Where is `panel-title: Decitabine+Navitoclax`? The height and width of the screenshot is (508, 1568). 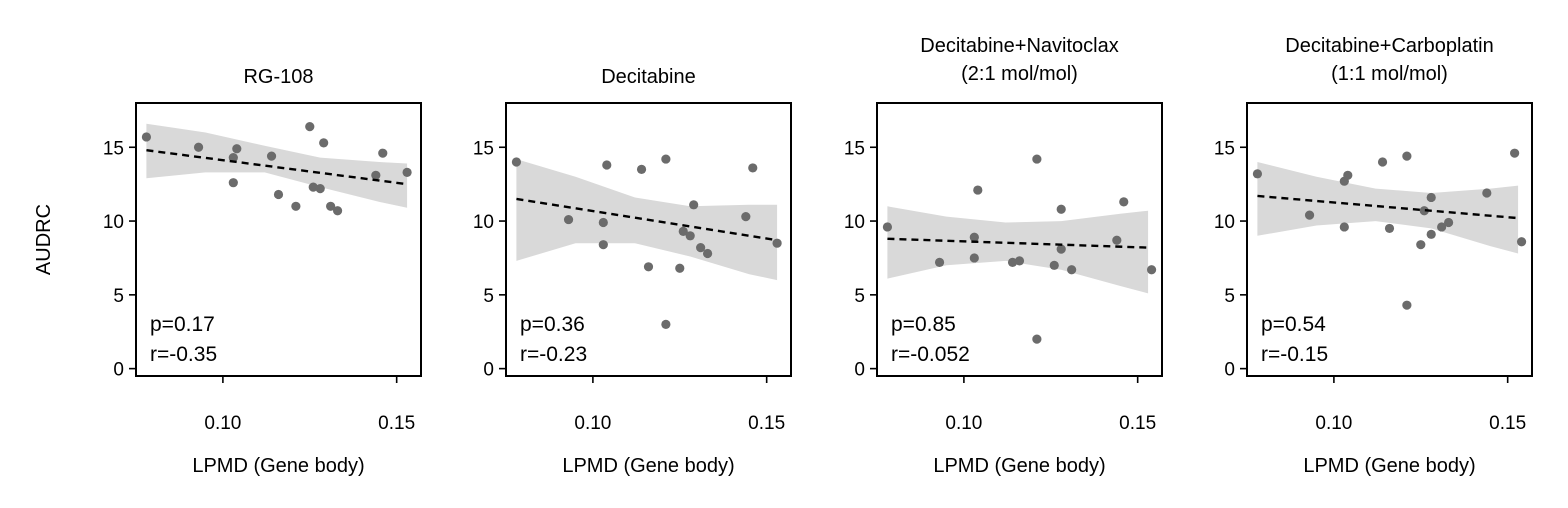
panel-title: Decitabine+Navitoclax is located at coordinates (1019, 46).